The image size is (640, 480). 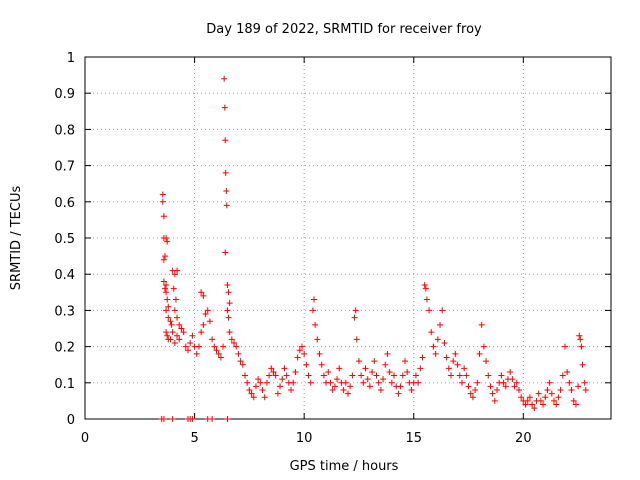 What do you see at coordinates (64, 384) in the screenshot?
I see `y-tick-label: 0.1` at bounding box center [64, 384].